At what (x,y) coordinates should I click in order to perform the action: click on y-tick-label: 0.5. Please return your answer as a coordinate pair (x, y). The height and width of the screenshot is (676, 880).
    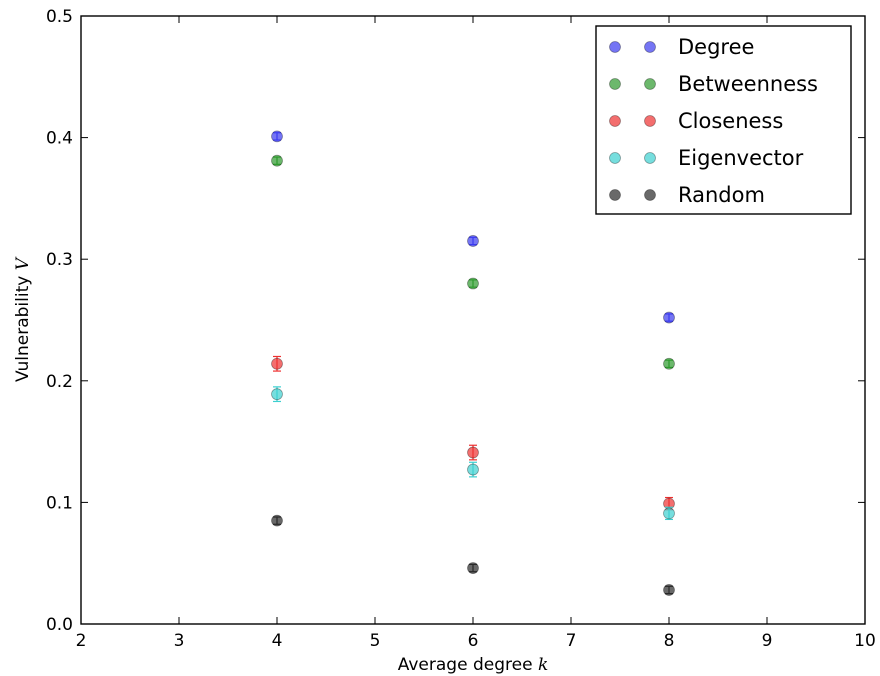
    Looking at the image, I should click on (59, 17).